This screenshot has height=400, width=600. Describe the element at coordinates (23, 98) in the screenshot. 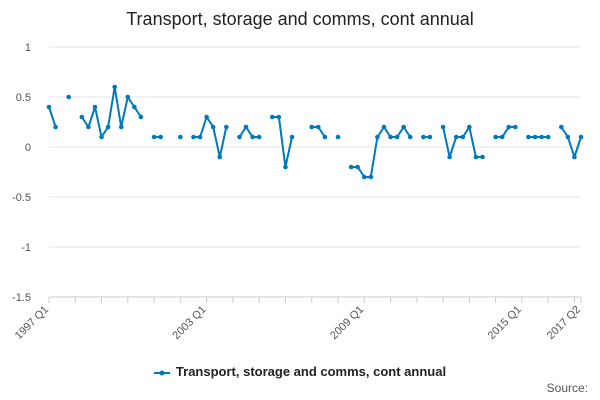

I see `y-tick-label: 0.5` at that location.